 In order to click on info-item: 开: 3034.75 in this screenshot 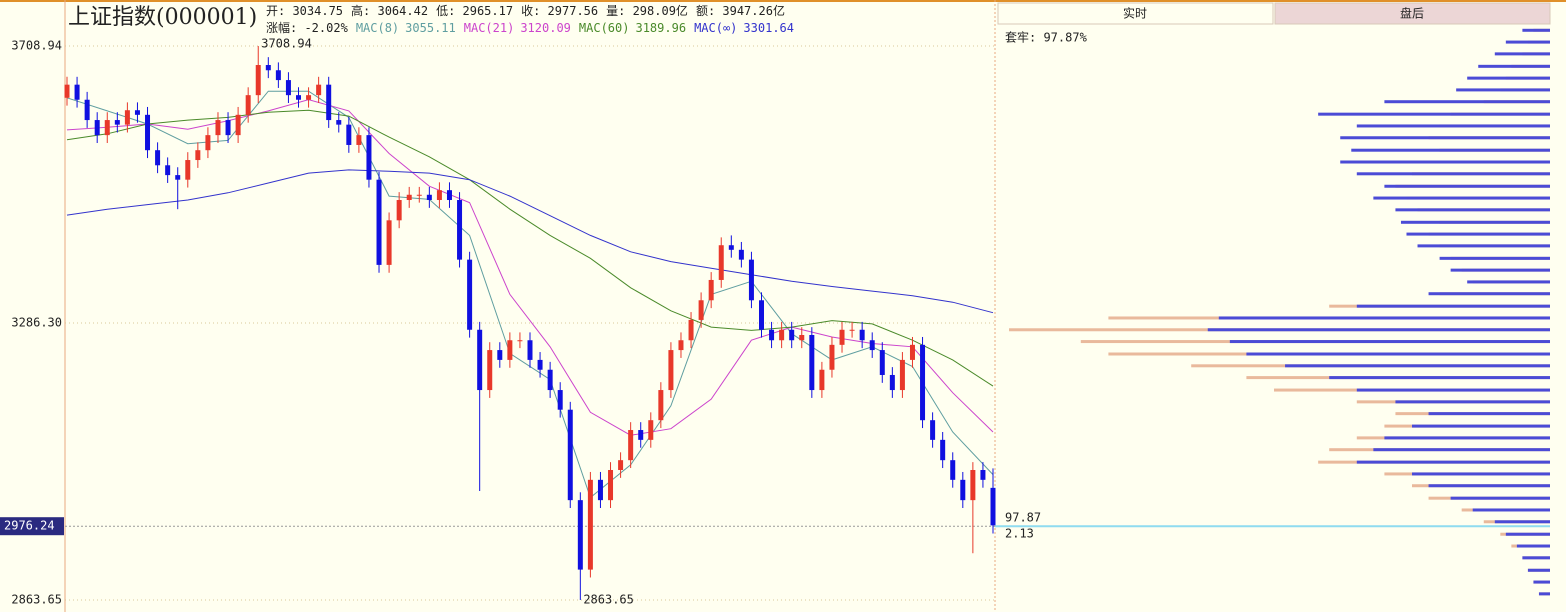, I will do `click(304, 11)`.